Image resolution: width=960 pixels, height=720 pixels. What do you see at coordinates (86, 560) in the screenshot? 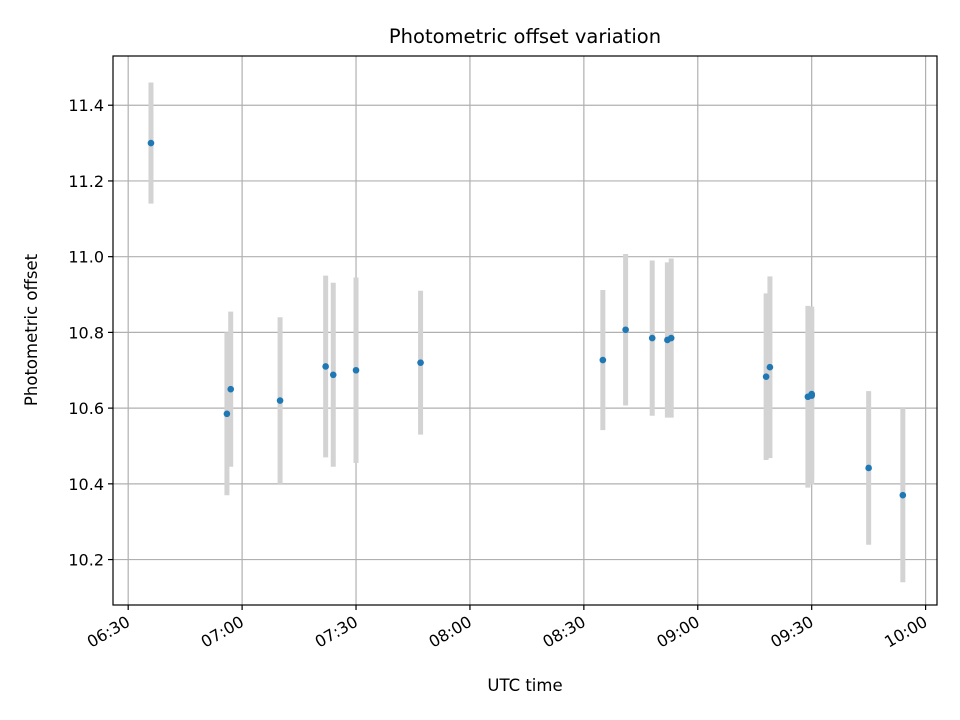
I see `y-tick-label: 10.2` at bounding box center [86, 560].